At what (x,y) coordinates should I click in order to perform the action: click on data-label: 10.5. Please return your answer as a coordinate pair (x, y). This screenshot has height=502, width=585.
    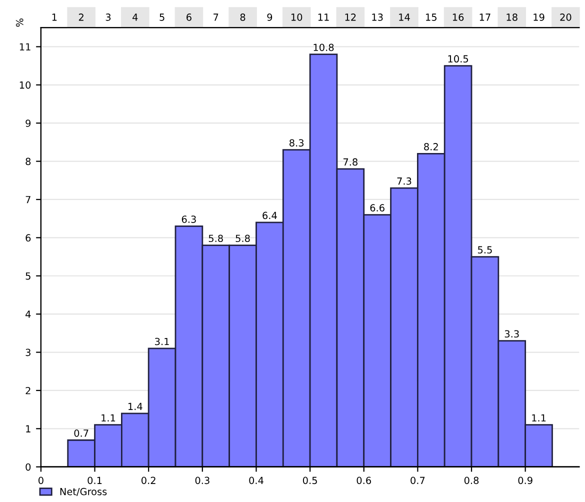
    Looking at the image, I should click on (458, 59).